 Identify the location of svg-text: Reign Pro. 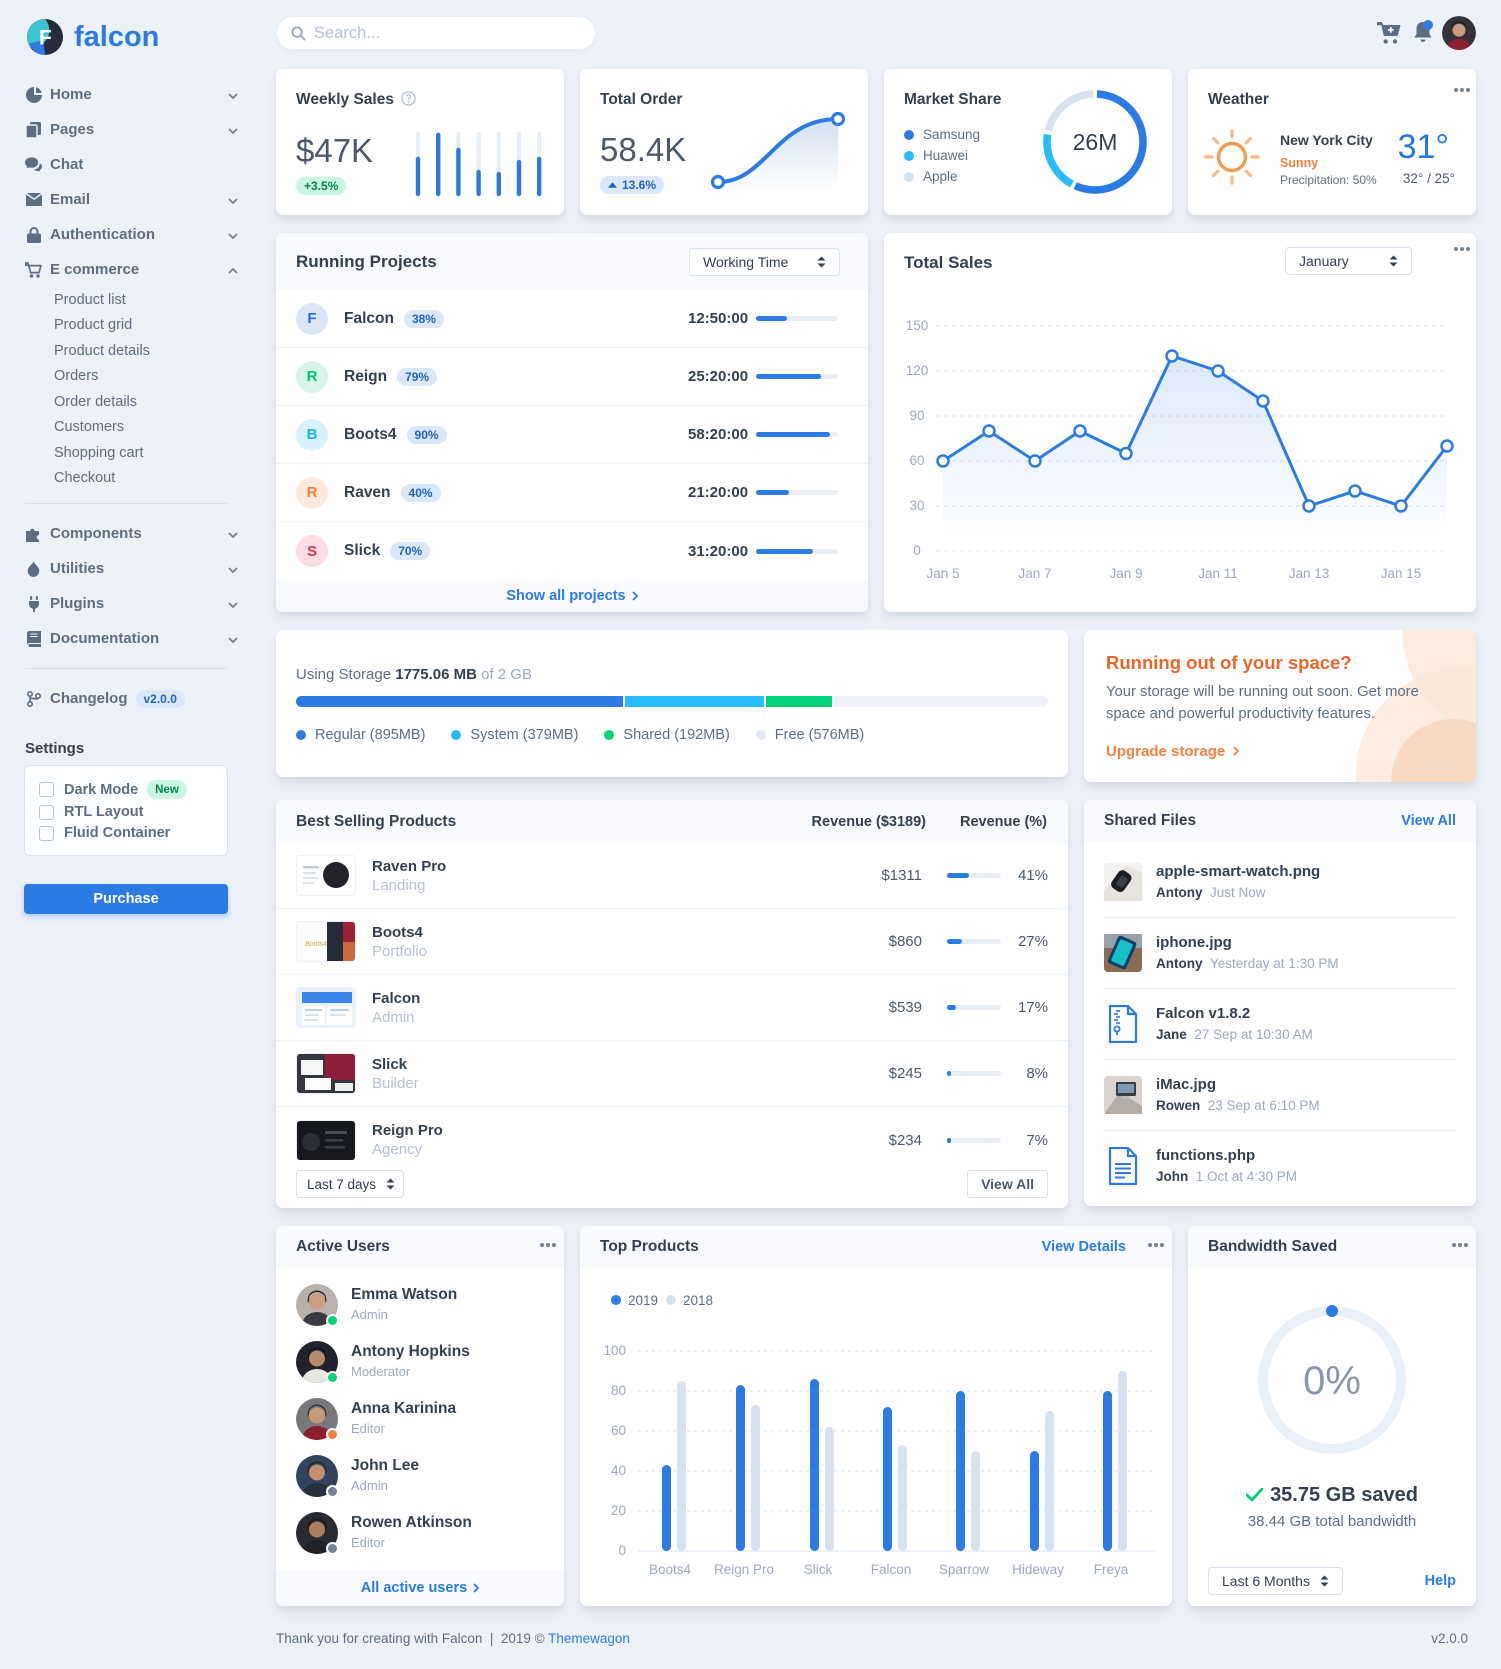
(744, 1569).